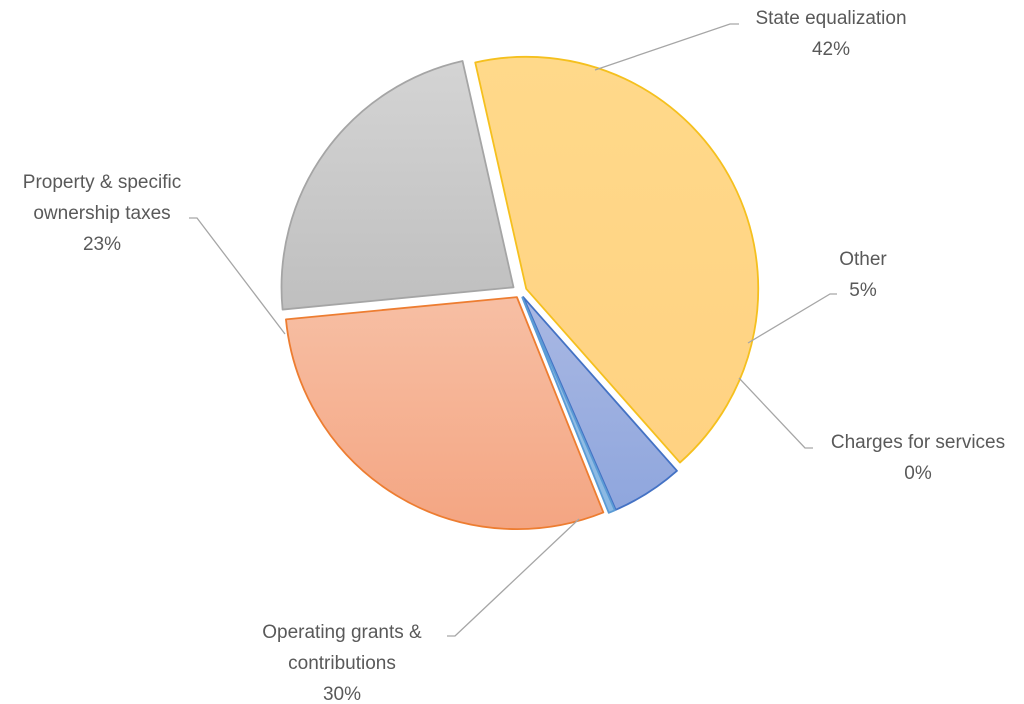 The width and height of the screenshot is (1024, 704). What do you see at coordinates (918, 473) in the screenshot?
I see `slice-percent-charges-for-services: 0%` at bounding box center [918, 473].